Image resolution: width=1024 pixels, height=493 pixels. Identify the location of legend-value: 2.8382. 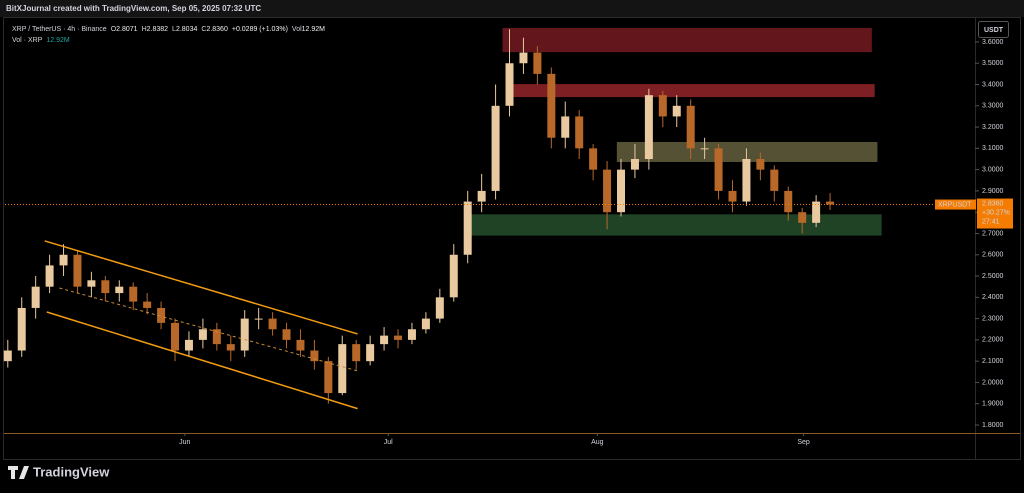
(158, 29).